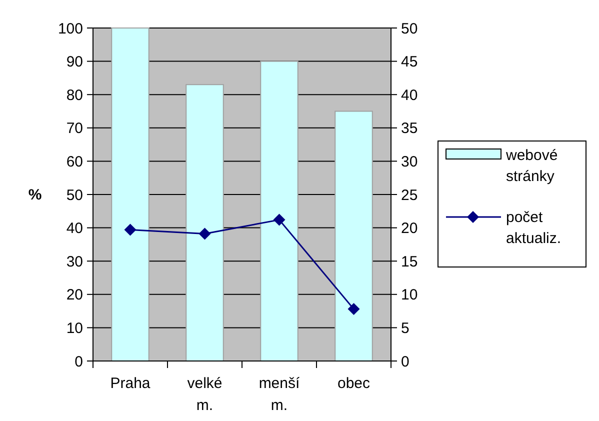  I want to click on y-tick-label: 30, so click(74, 261).